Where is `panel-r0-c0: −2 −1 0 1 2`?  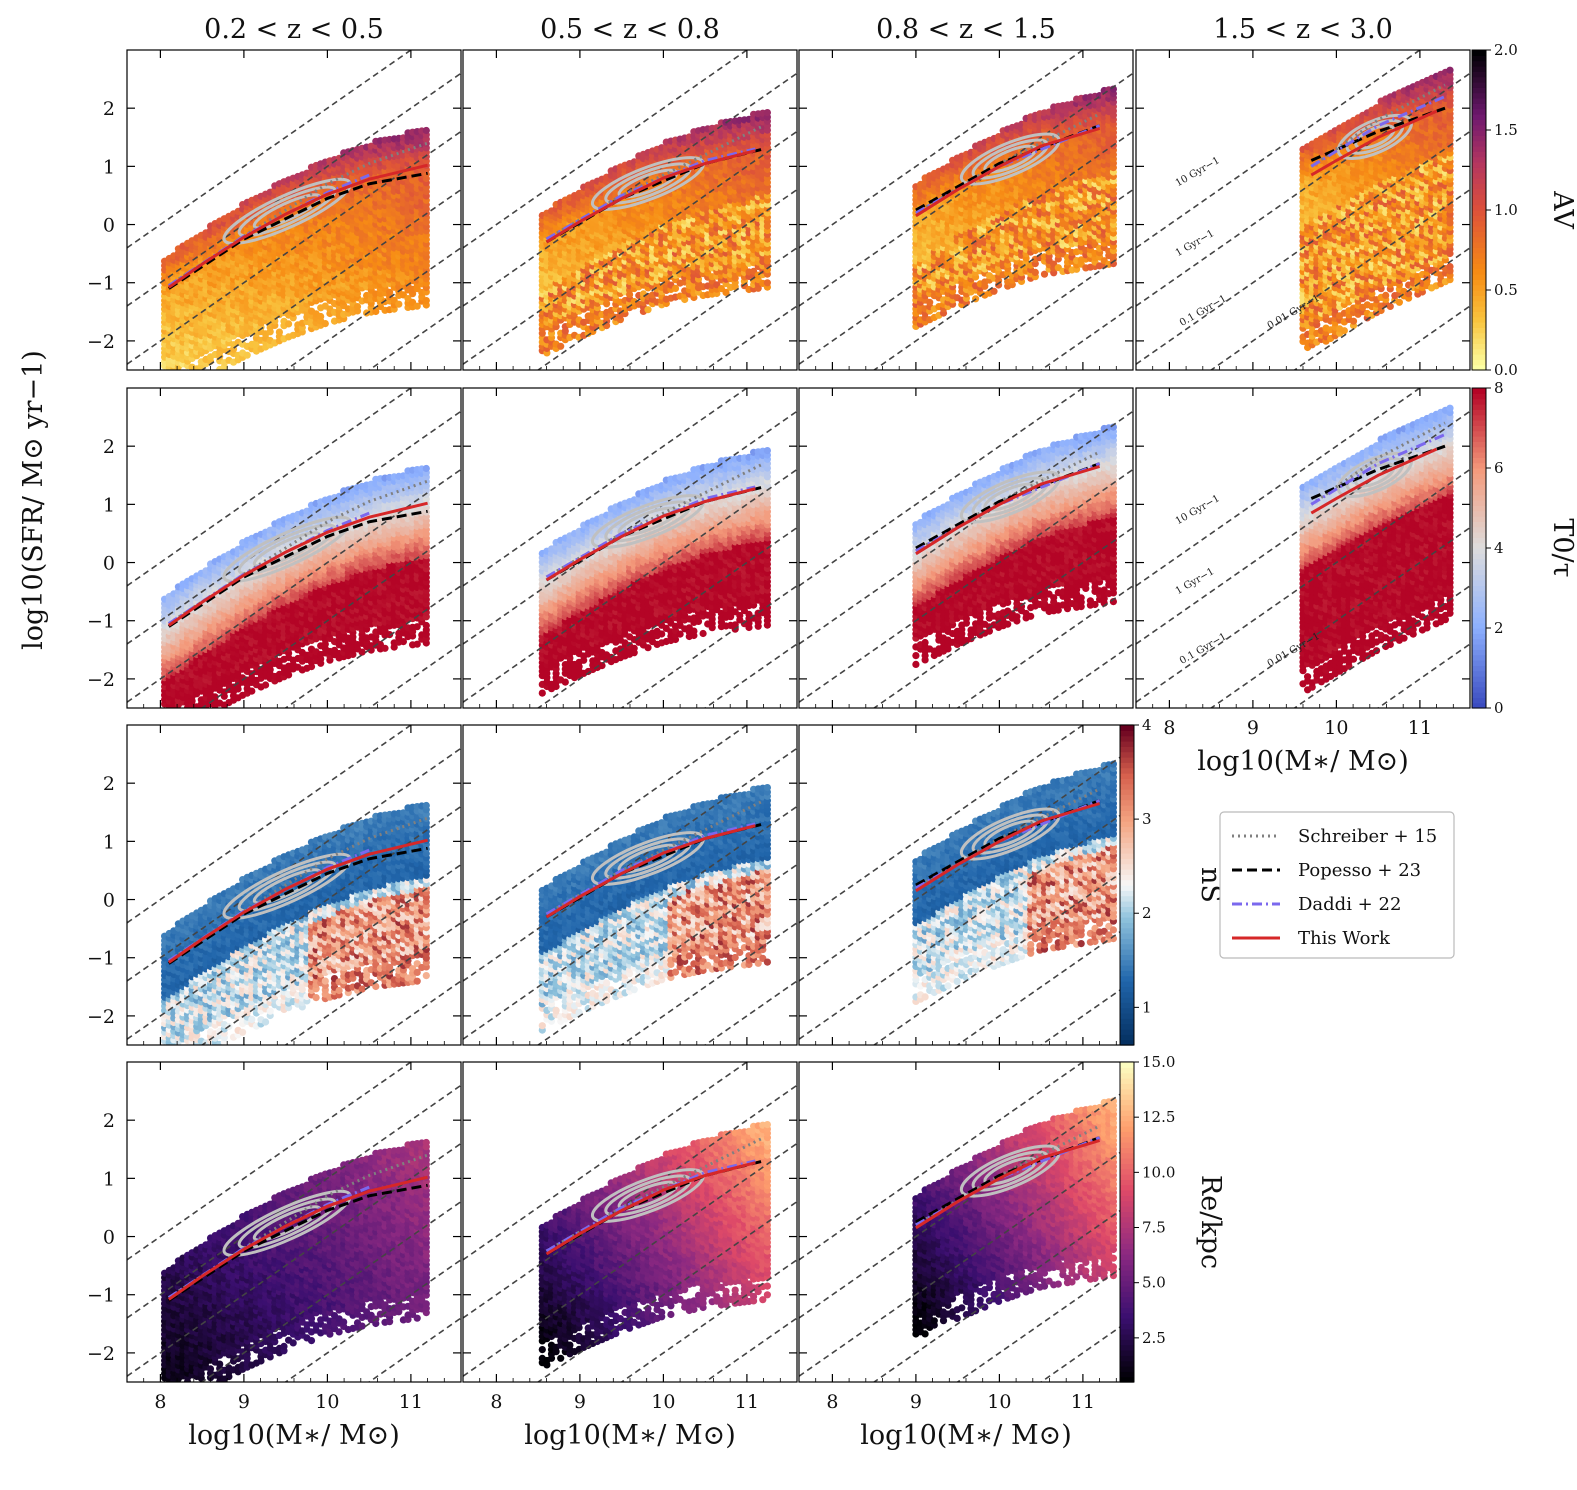
panel-r0-c0: −2 −1 0 1 2 is located at coordinates (274, 210).